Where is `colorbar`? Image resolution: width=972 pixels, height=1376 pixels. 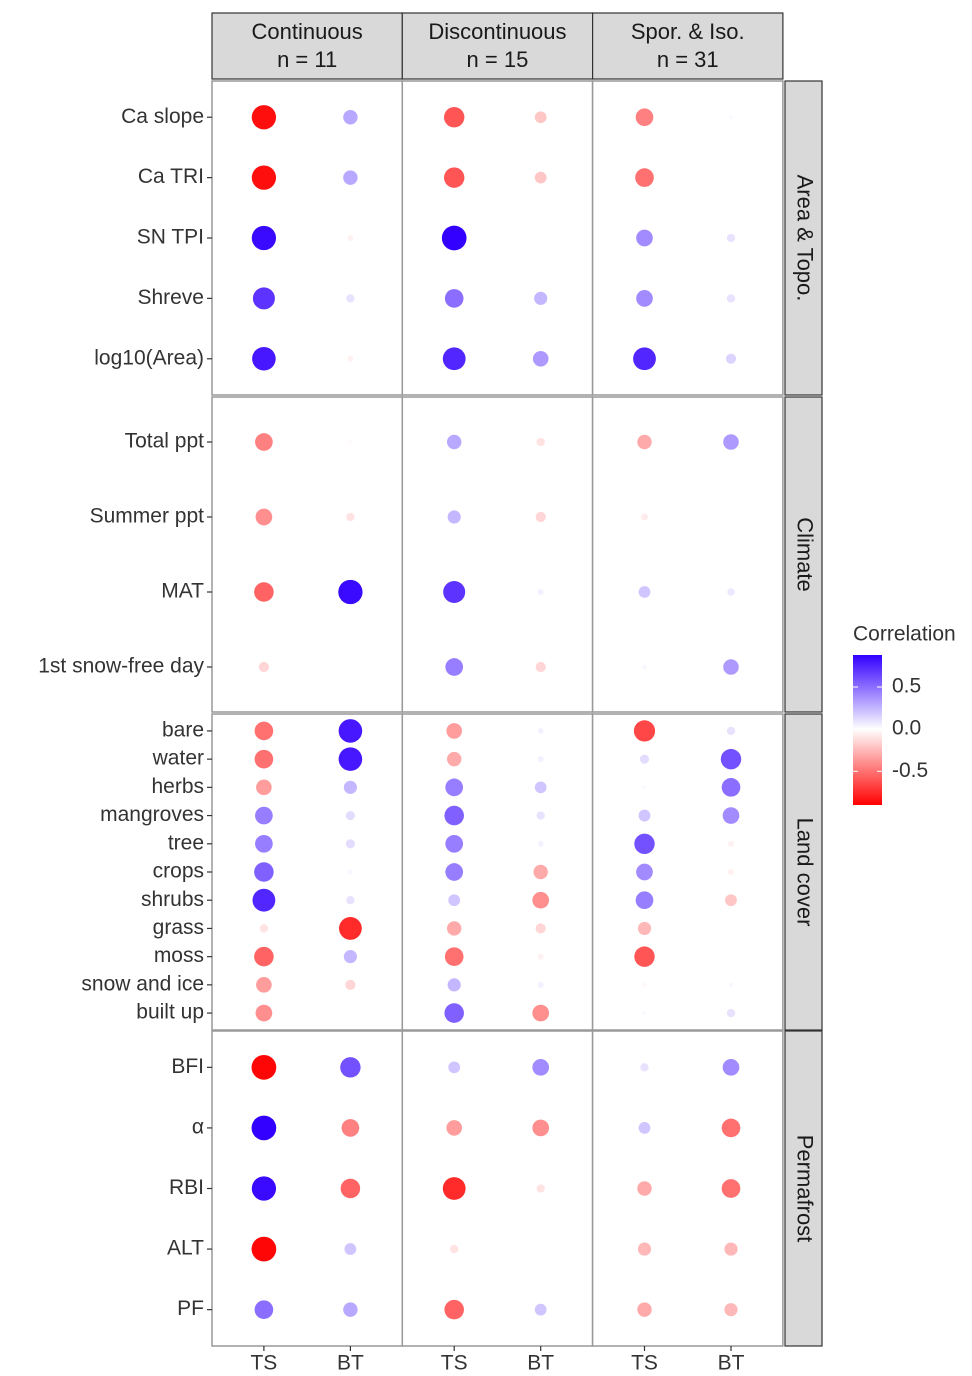
colorbar is located at coordinates (867, 730).